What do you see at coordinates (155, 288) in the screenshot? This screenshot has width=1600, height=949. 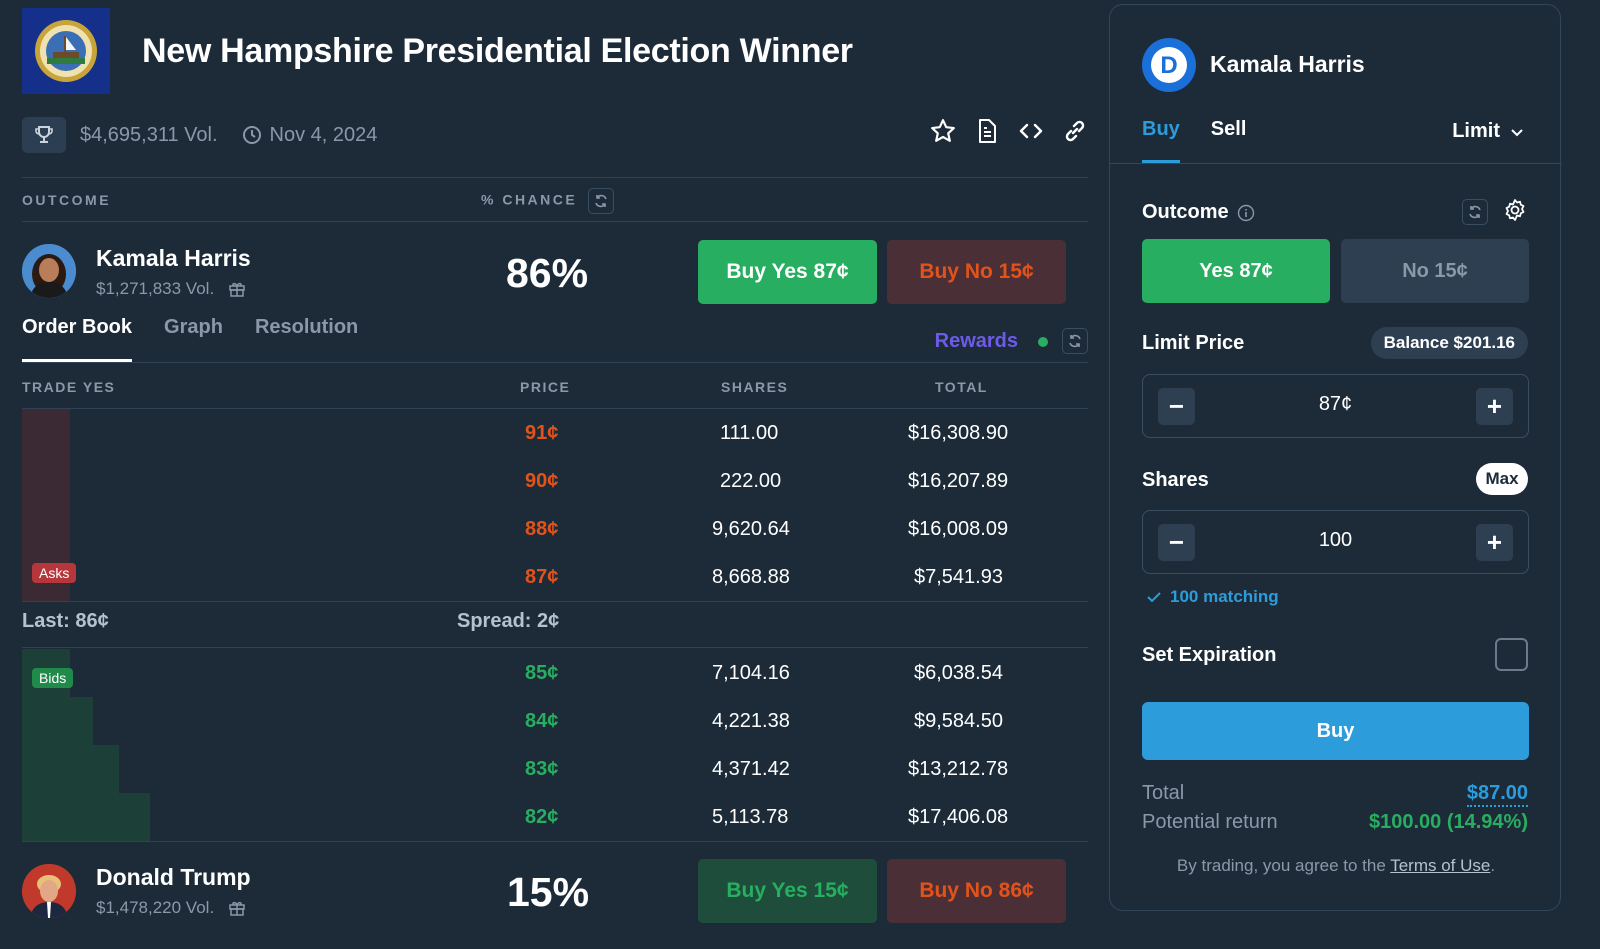 I see `candidate-volume-text: $1,271,833 Vol.` at bounding box center [155, 288].